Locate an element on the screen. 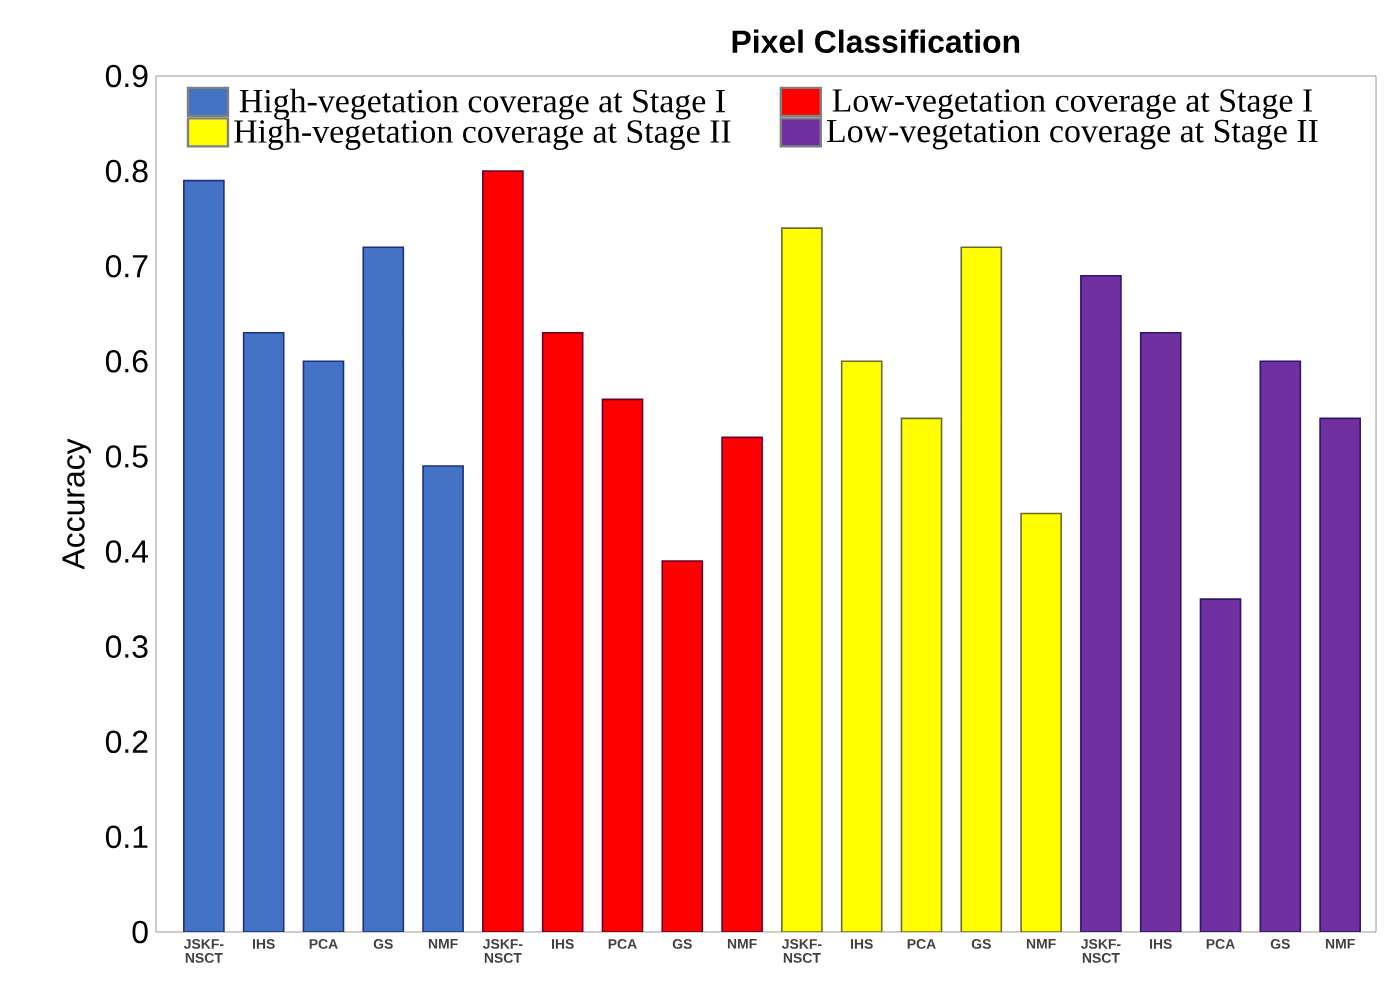 This screenshot has height=996, width=1388. legend-label: High-vegetation coverage at Stage II is located at coordinates (482, 134).